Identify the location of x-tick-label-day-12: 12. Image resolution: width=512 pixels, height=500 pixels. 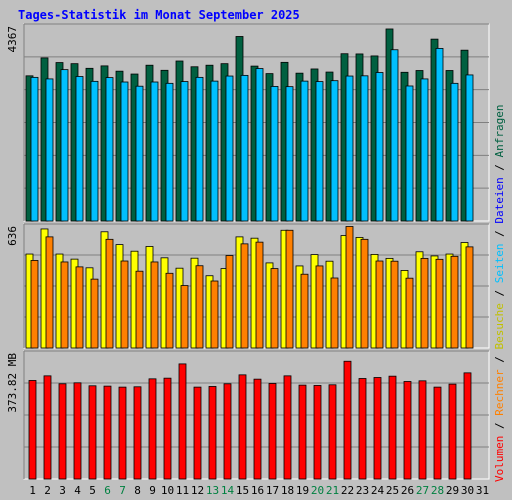
(197, 490).